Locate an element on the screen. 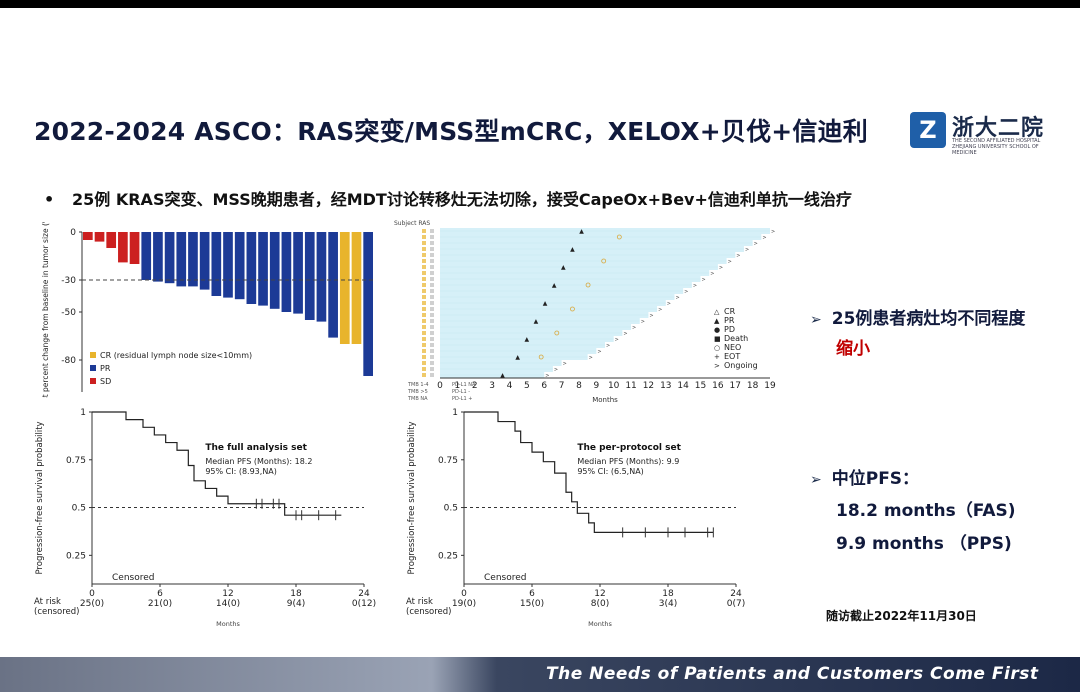  x-tick-label: 17 is located at coordinates (735, 386).